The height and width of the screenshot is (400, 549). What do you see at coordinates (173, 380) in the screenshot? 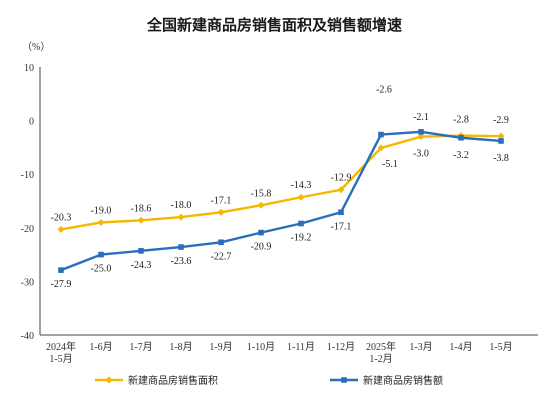
I see `legend-label-1: 新建商品房销售面积` at bounding box center [173, 380].